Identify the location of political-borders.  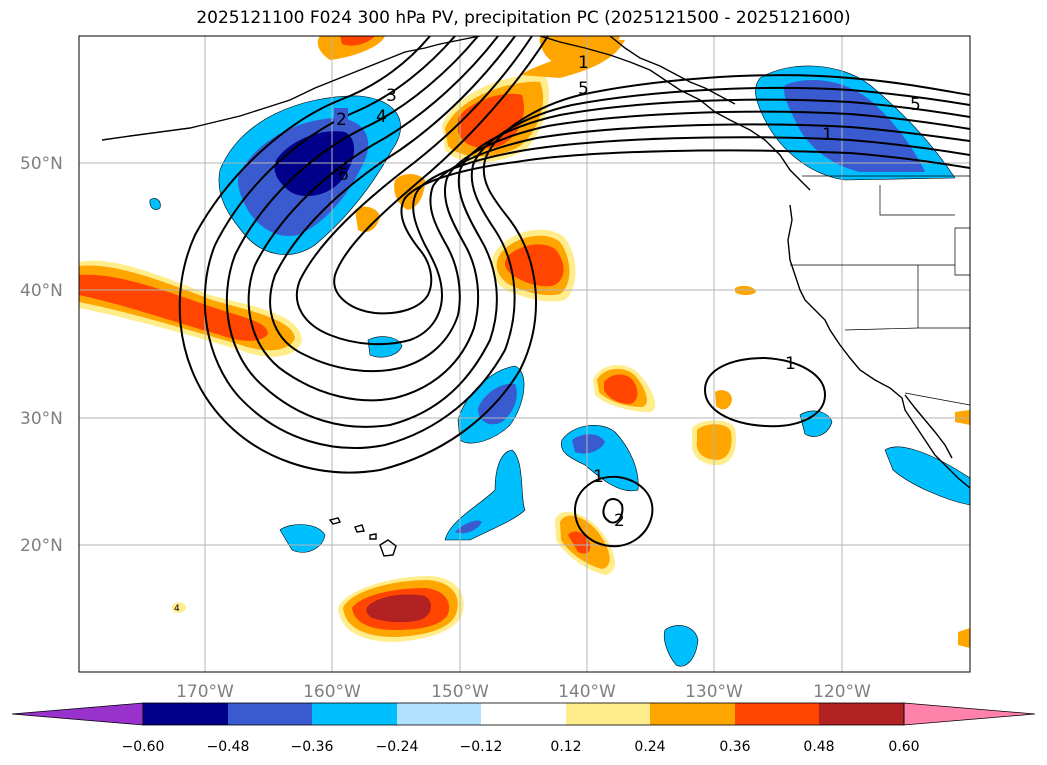
(880, 290).